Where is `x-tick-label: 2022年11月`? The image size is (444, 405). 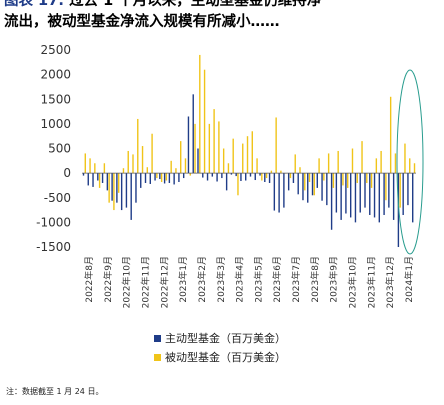 x-tick-label: 2022年11月 is located at coordinates (145, 282).